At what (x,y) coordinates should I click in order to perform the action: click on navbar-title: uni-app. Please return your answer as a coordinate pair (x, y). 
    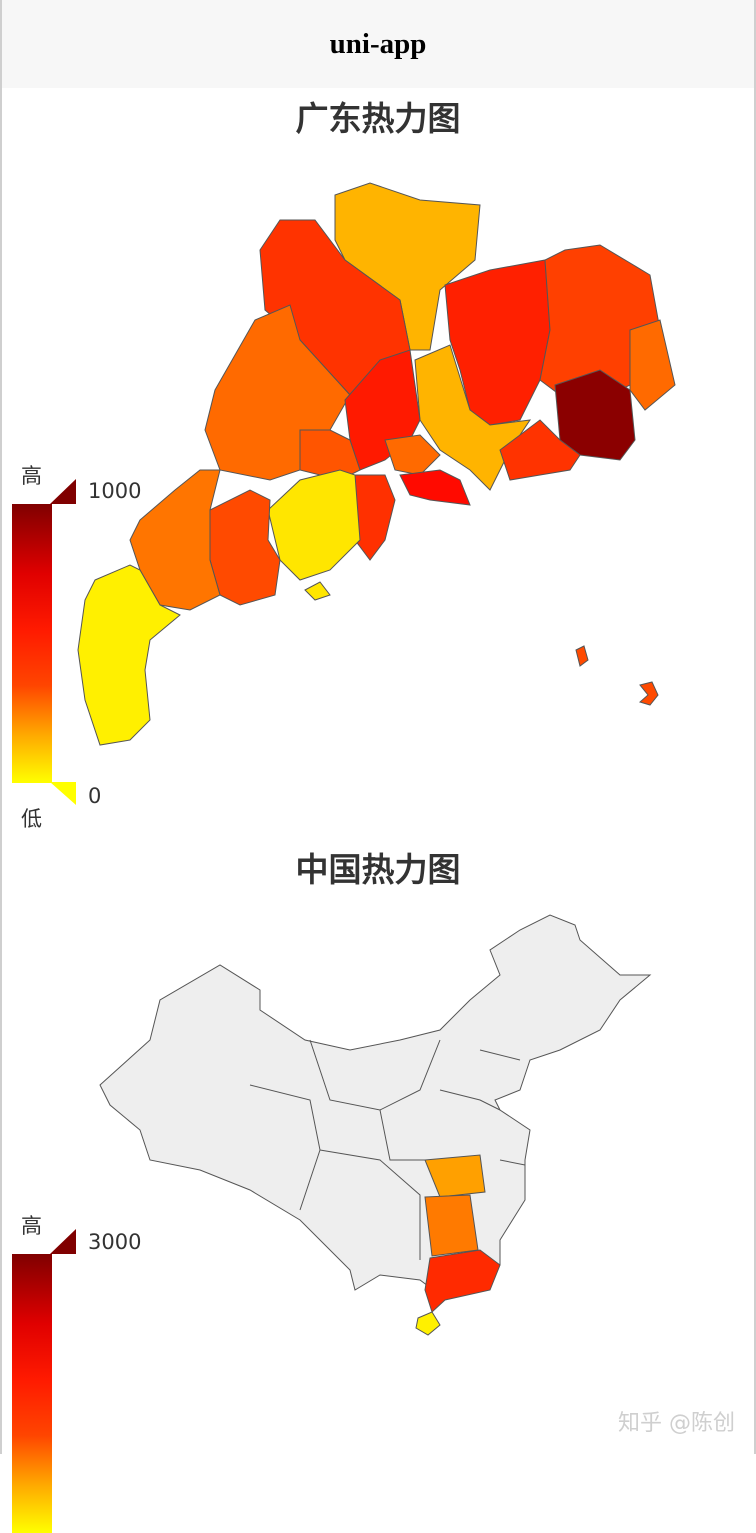
    Looking at the image, I should click on (378, 43).